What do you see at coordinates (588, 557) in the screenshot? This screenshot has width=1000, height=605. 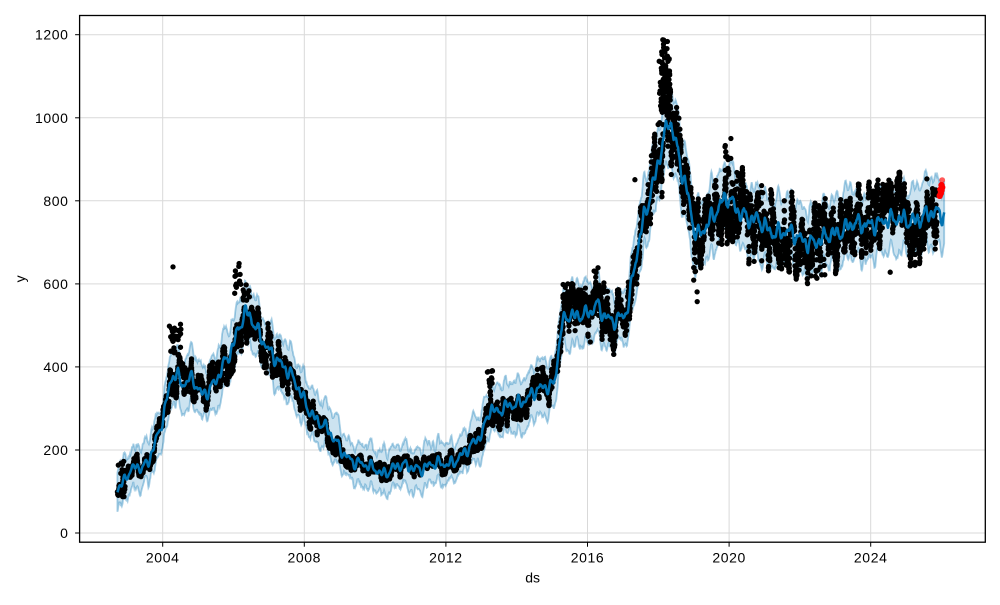 I see `svg-text: 2016` at bounding box center [588, 557].